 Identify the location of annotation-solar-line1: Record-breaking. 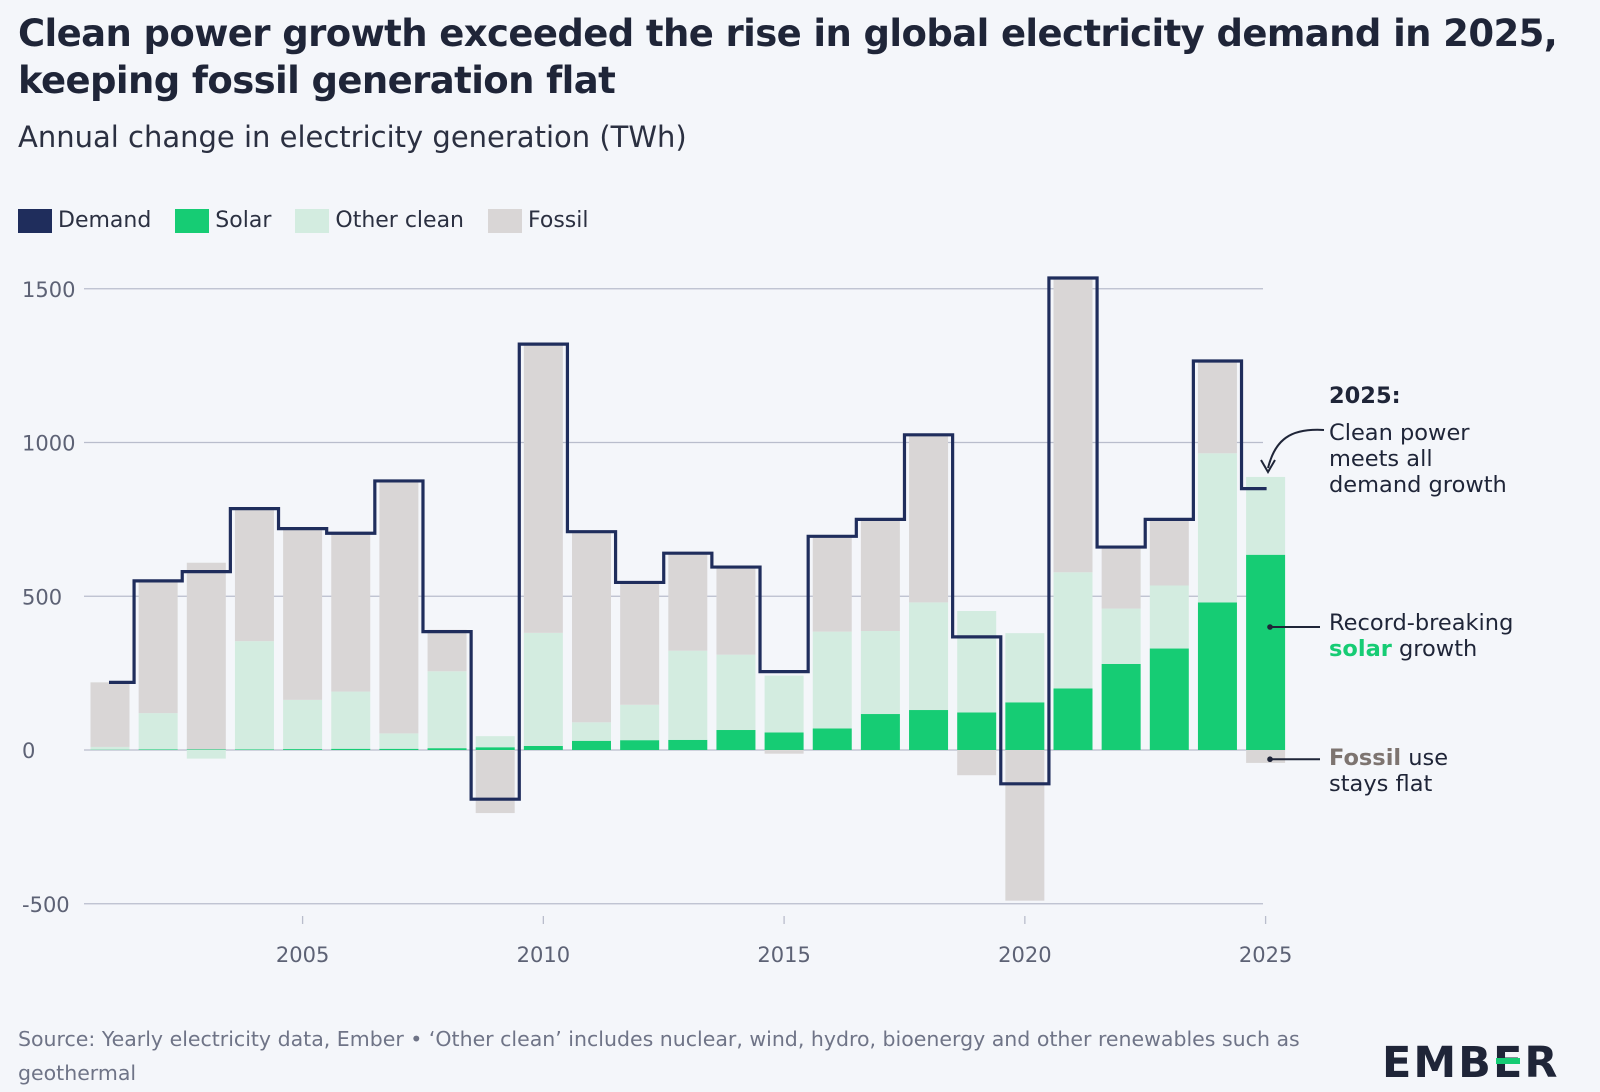
(1421, 623).